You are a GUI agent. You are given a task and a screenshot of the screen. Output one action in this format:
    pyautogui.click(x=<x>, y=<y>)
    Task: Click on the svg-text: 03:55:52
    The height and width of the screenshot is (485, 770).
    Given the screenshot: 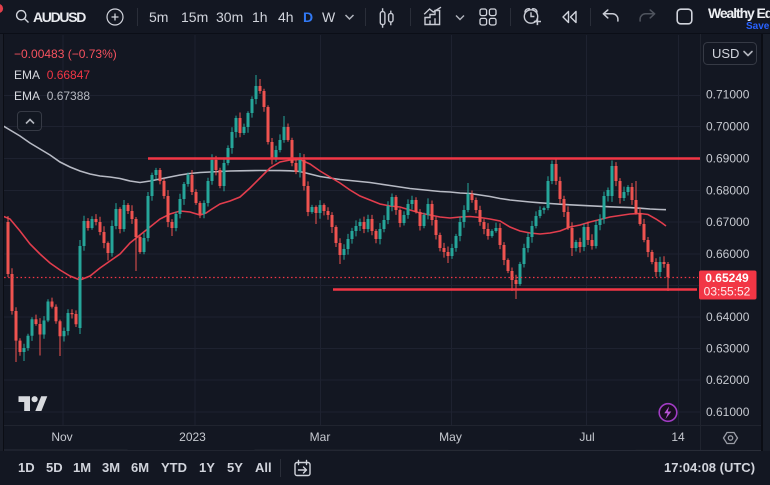 What is the action you would take?
    pyautogui.click(x=727, y=292)
    